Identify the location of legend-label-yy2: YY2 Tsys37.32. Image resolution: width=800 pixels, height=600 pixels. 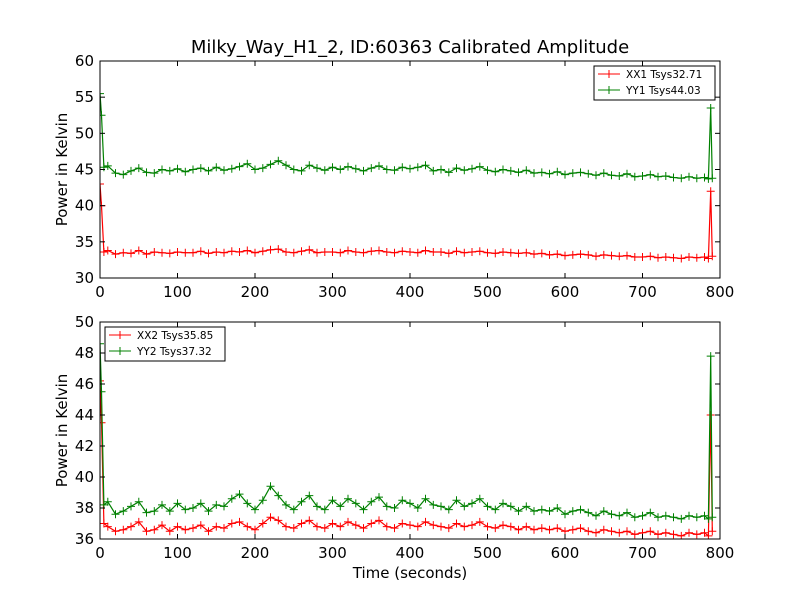
(174, 352).